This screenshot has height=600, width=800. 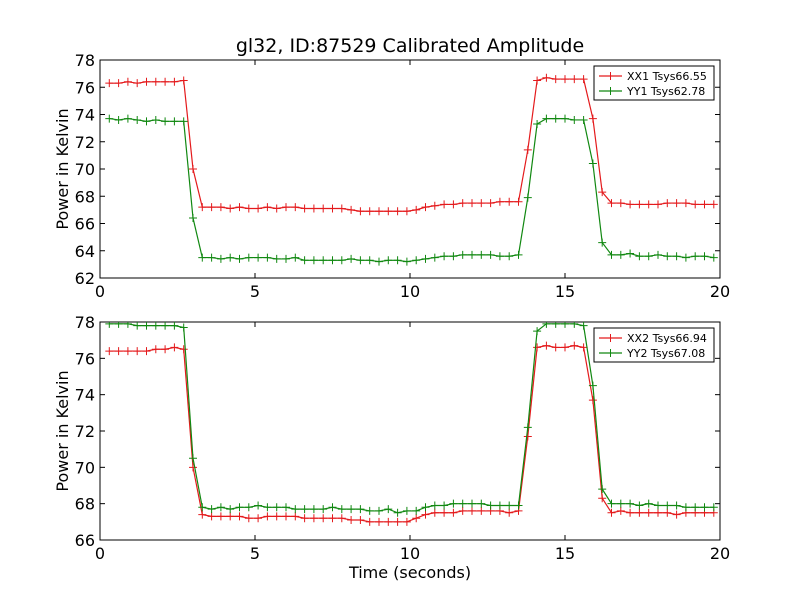 What do you see at coordinates (410, 291) in the screenshot?
I see `x-tick-label: 10` at bounding box center [410, 291].